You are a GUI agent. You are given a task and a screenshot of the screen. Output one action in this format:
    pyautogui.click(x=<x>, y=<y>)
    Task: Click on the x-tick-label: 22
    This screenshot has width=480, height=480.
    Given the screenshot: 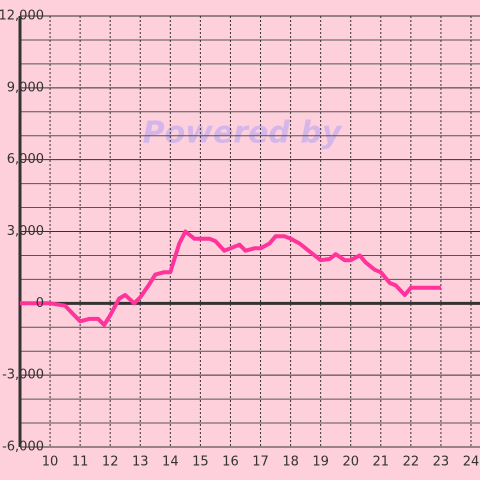 What is the action you would take?
    pyautogui.click(x=411, y=462)
    